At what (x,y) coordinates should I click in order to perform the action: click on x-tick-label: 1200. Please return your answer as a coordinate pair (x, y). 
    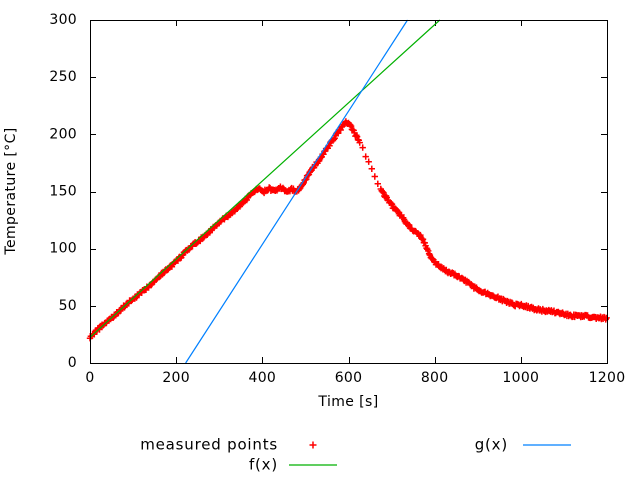
    Looking at the image, I should click on (607, 378).